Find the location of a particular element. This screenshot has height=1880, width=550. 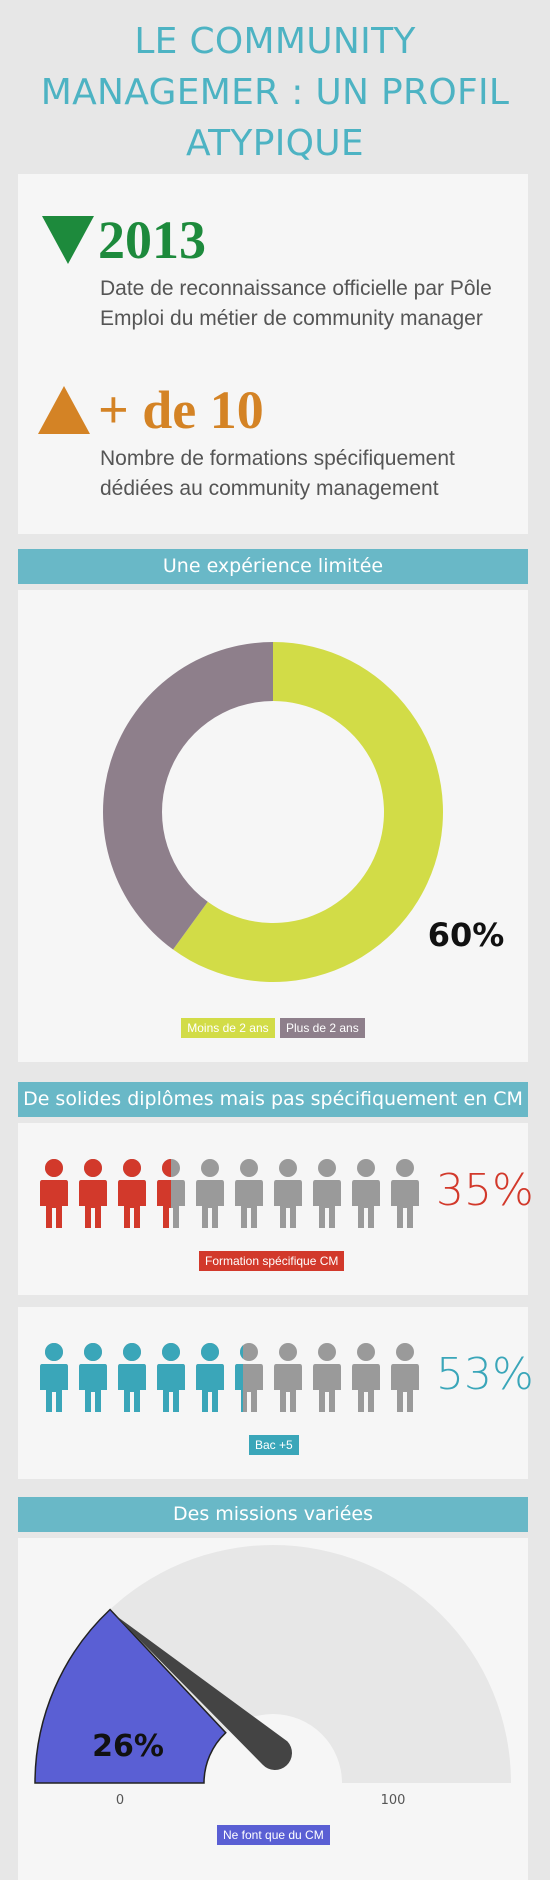

formation-cm-panel: 35% Formation spécifique CM is located at coordinates (273, 1209).